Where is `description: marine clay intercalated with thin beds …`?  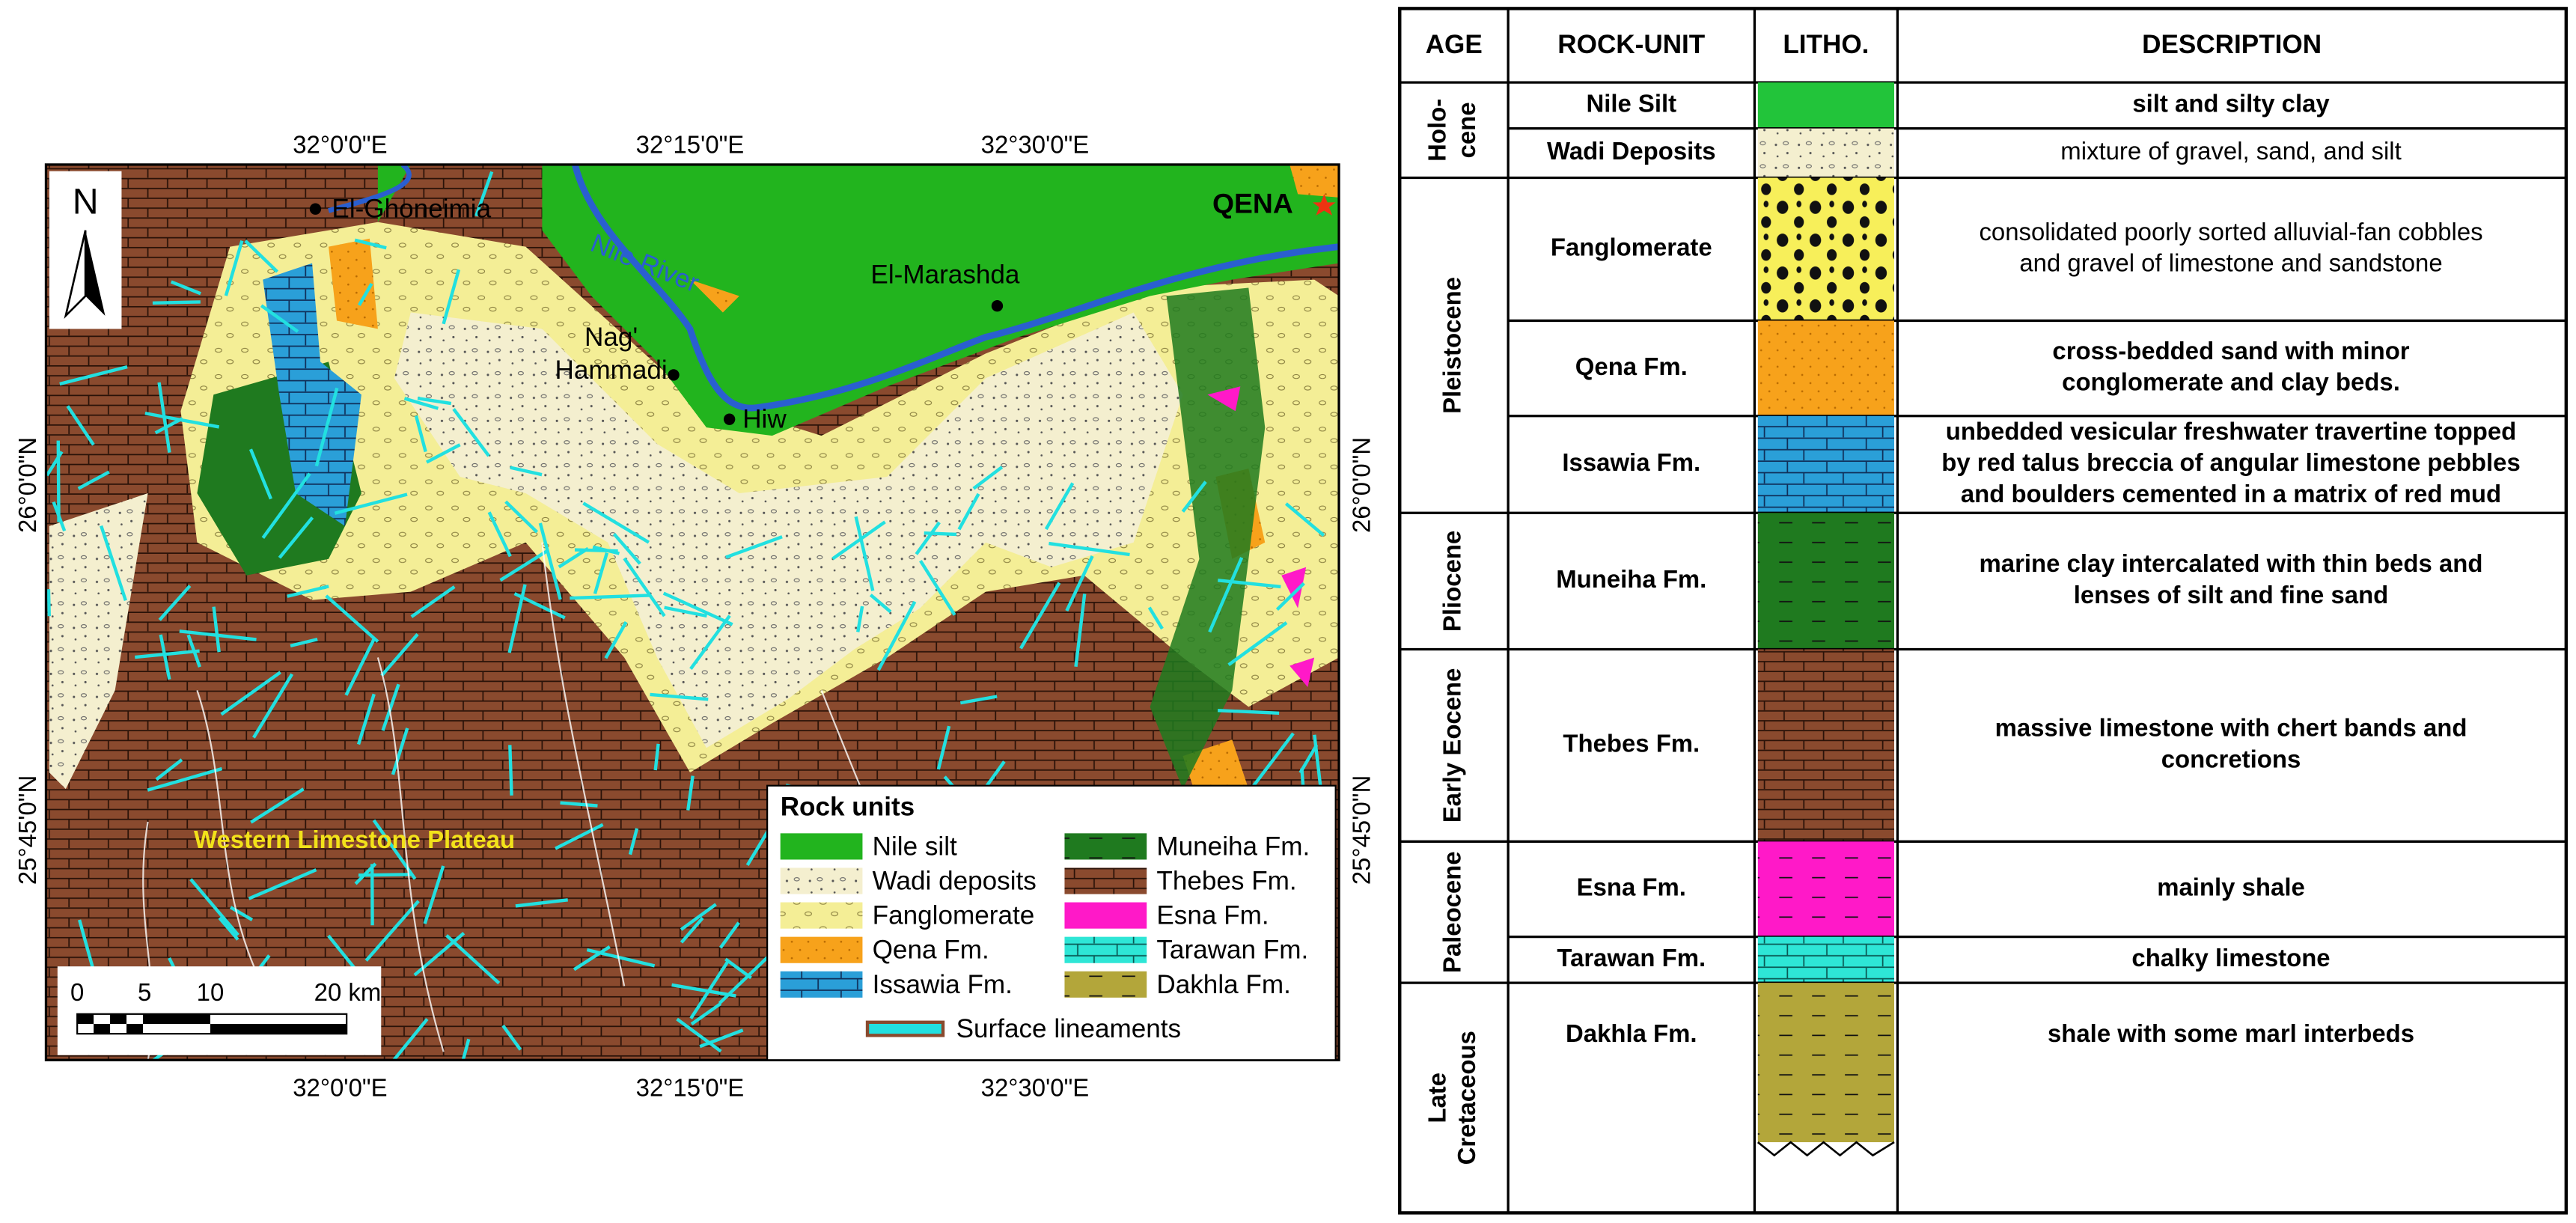 description: marine clay intercalated with thin beds … is located at coordinates (2231, 563).